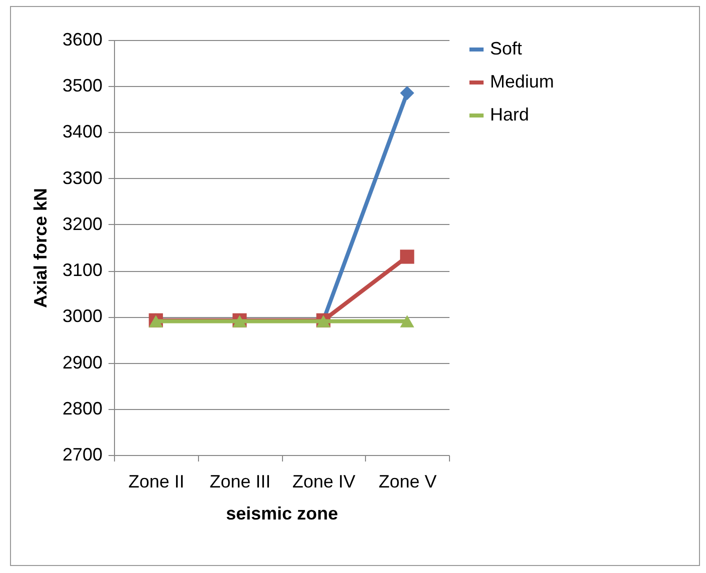 This screenshot has width=706, height=573. Describe the element at coordinates (282, 514) in the screenshot. I see `x-axis-title: seismic zone` at that location.